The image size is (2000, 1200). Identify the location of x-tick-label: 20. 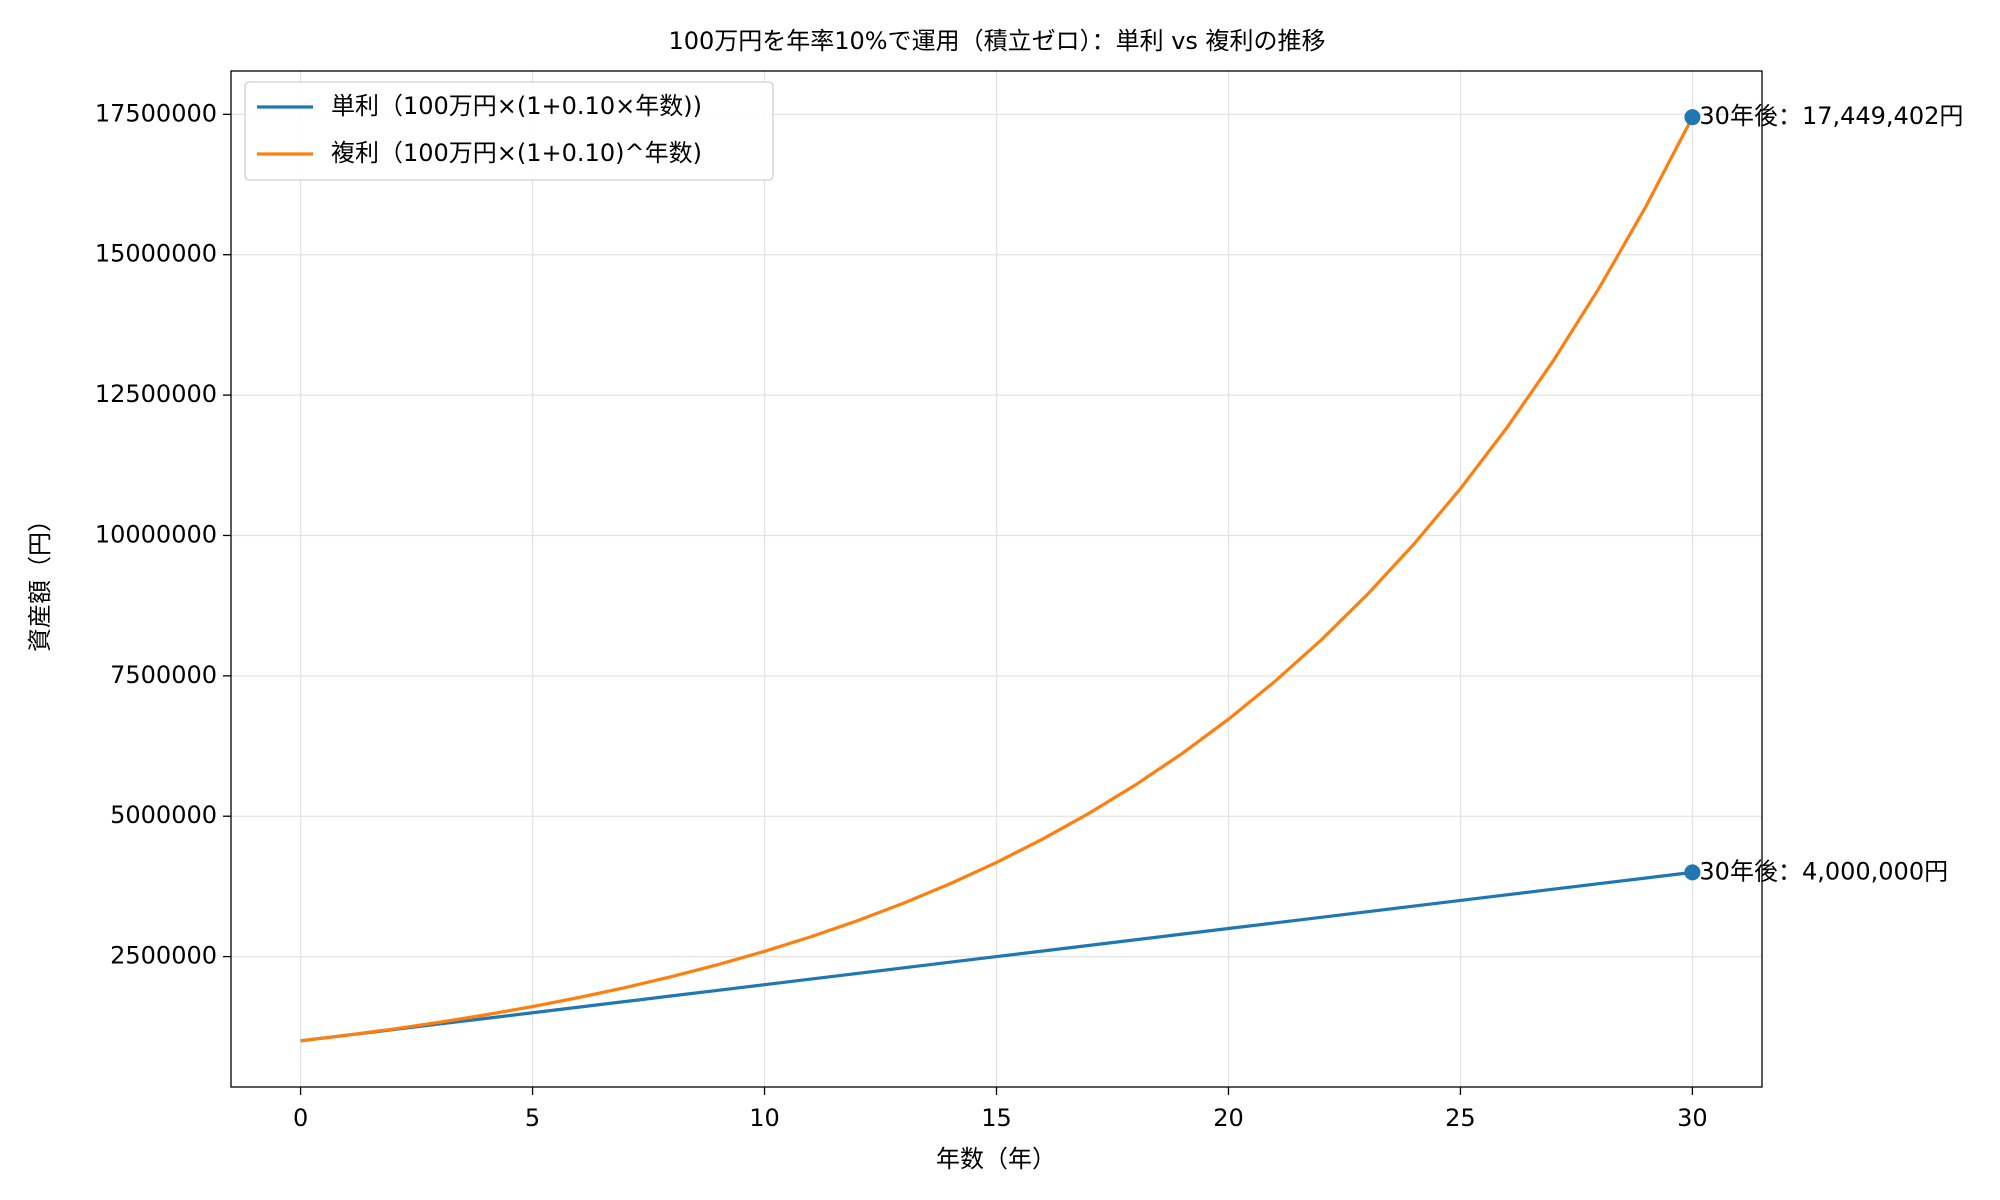
(1228, 1118).